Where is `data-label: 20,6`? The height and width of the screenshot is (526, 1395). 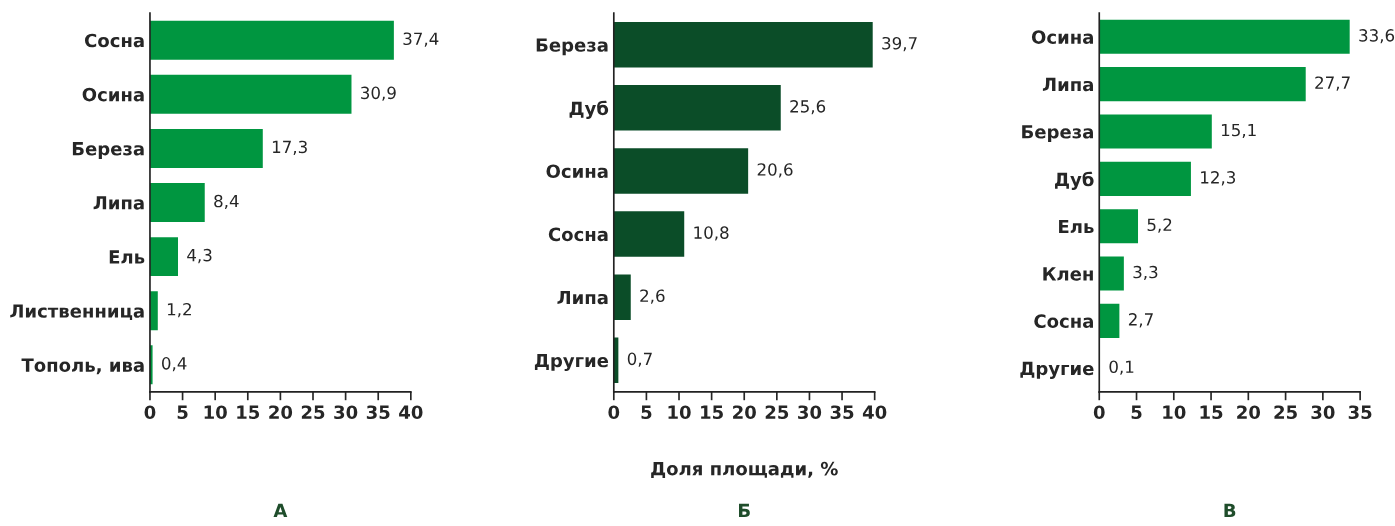
data-label: 20,6 is located at coordinates (775, 170).